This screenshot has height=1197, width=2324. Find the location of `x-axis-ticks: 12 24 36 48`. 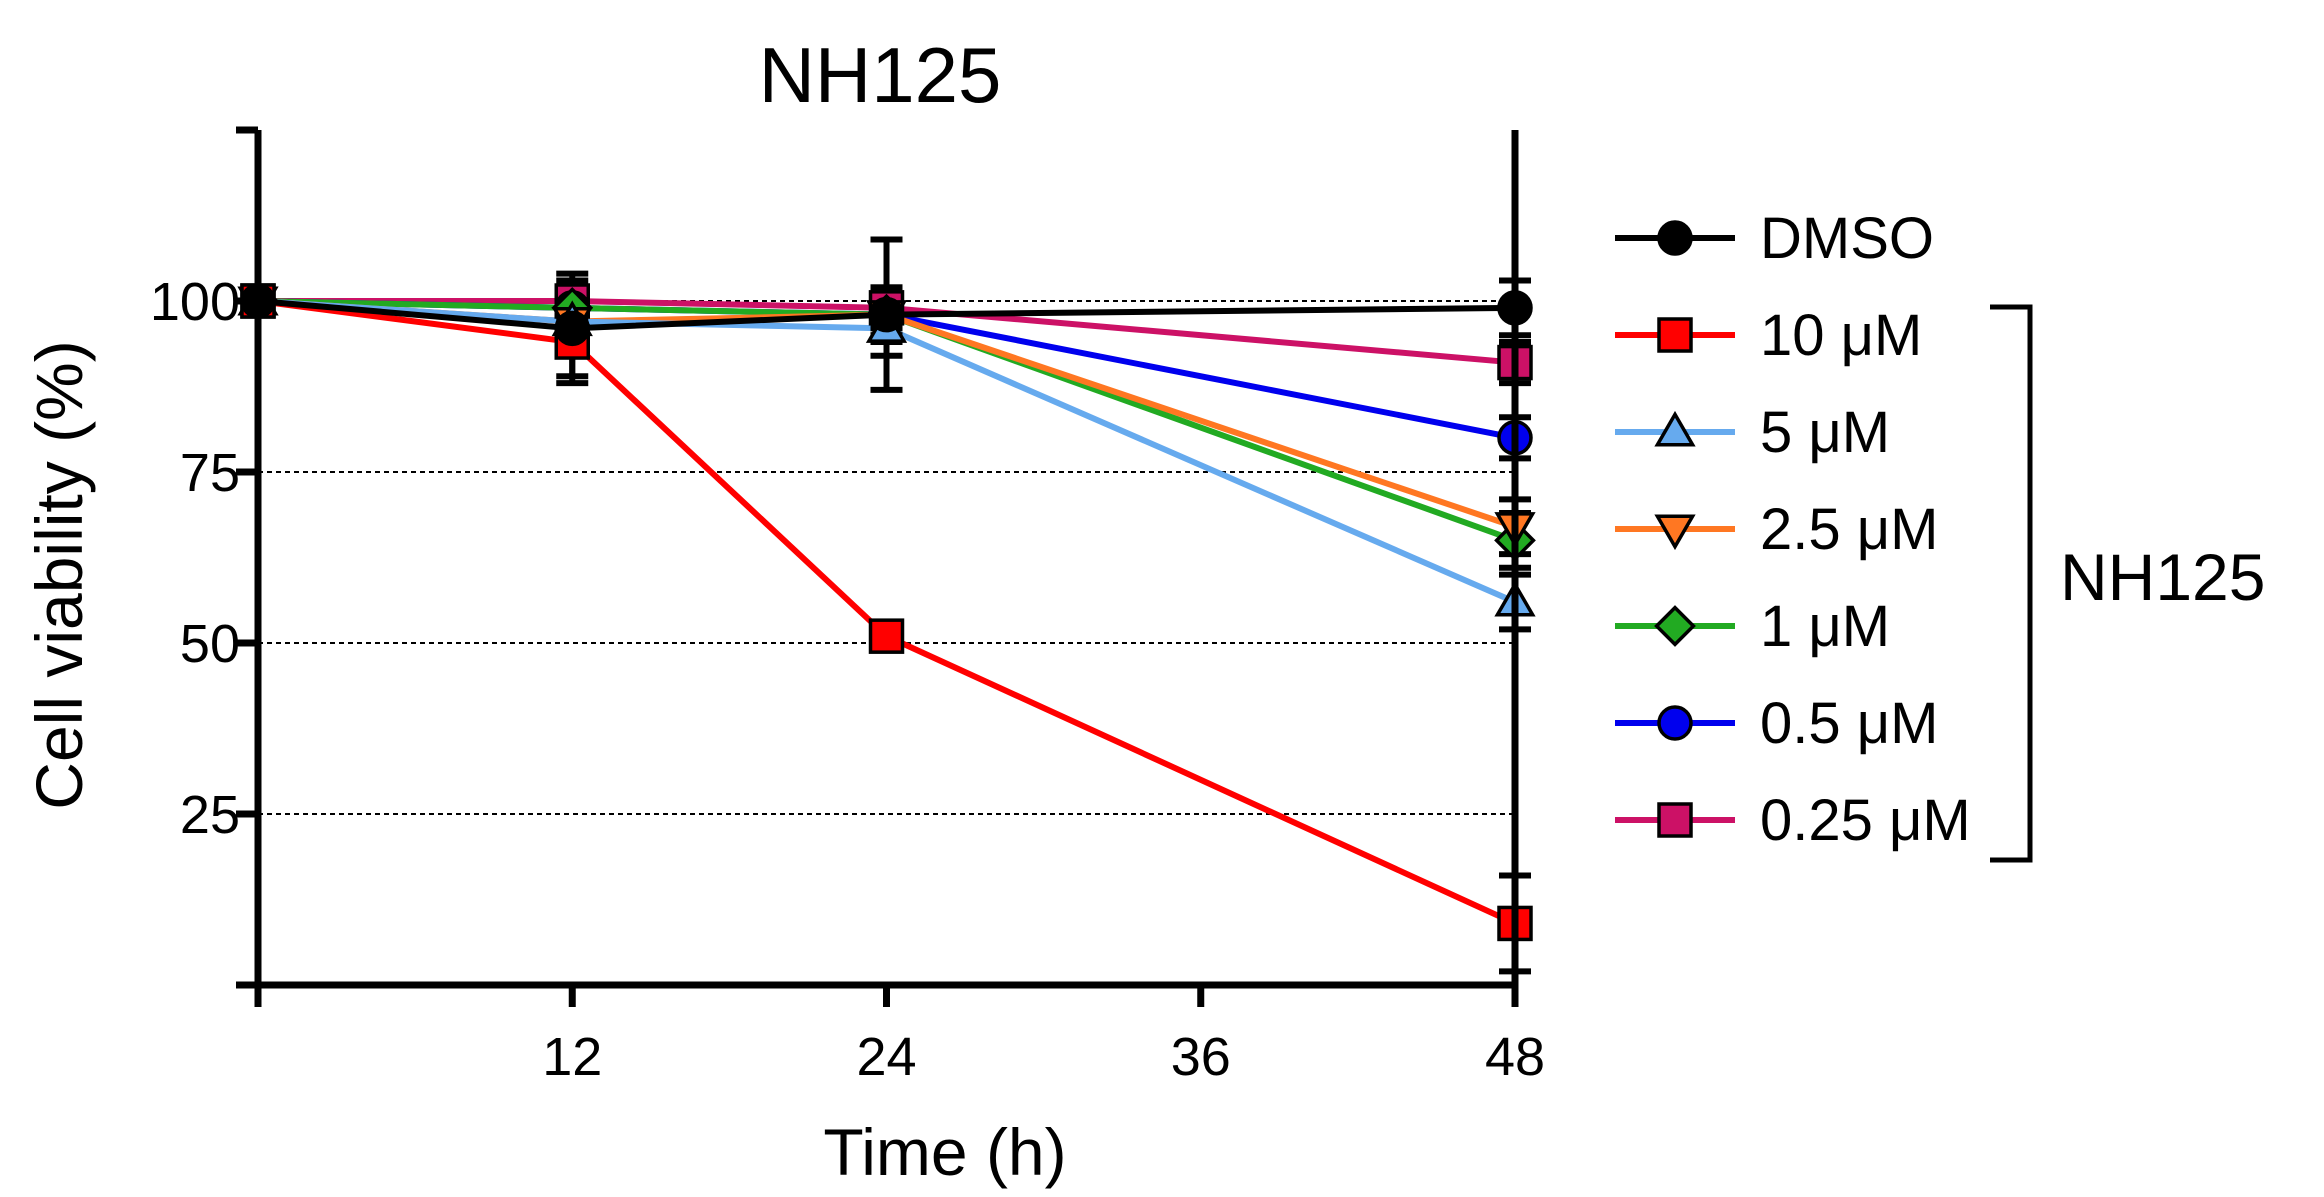

x-axis-ticks: 12 24 36 48 is located at coordinates (899, 1036).